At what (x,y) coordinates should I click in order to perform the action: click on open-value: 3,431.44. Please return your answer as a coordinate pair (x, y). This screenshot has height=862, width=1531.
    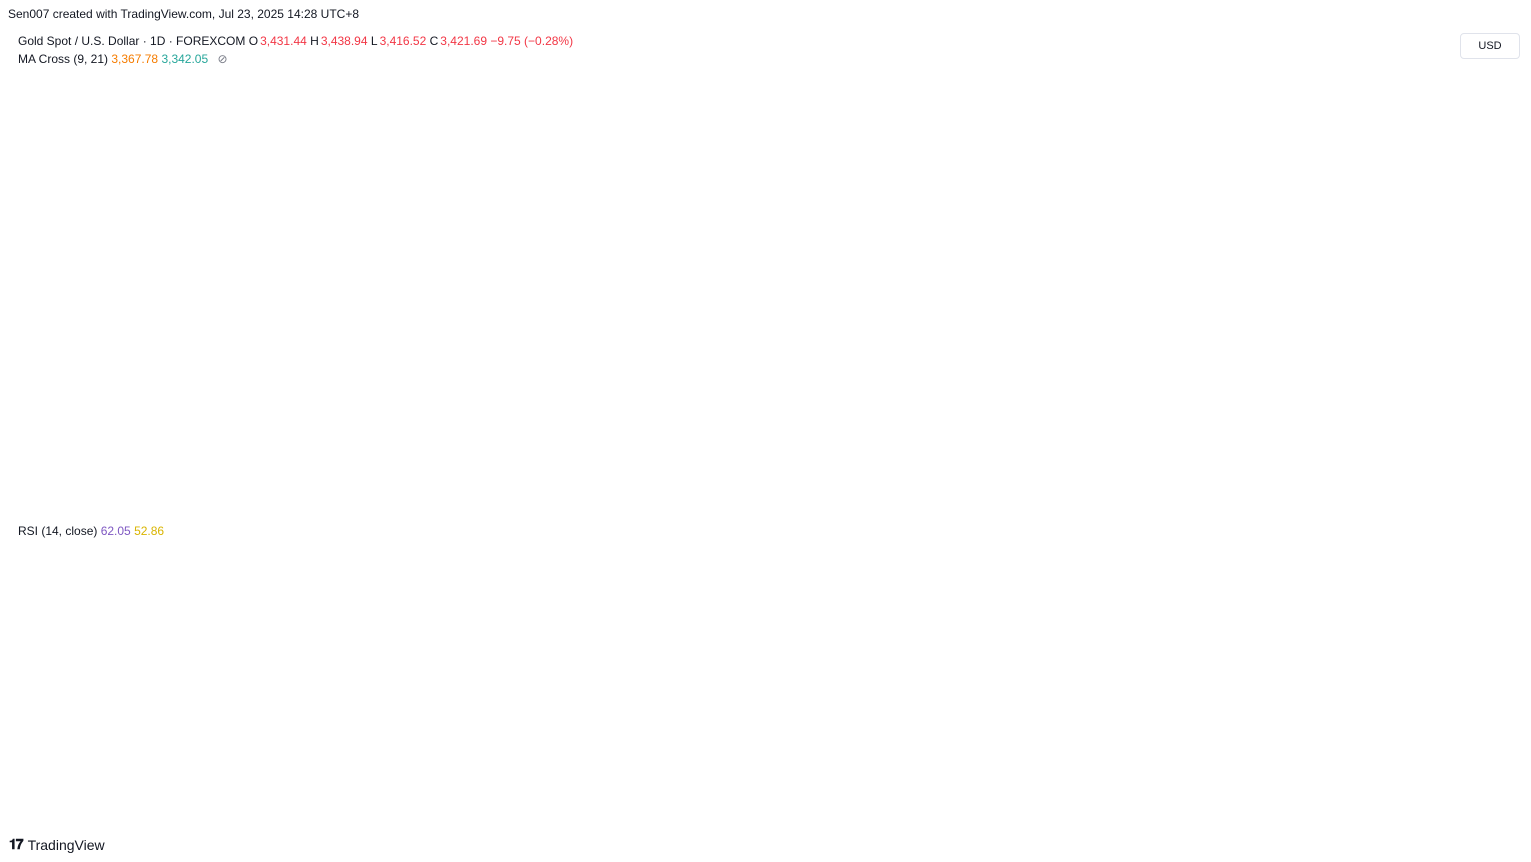
    Looking at the image, I should click on (283, 41).